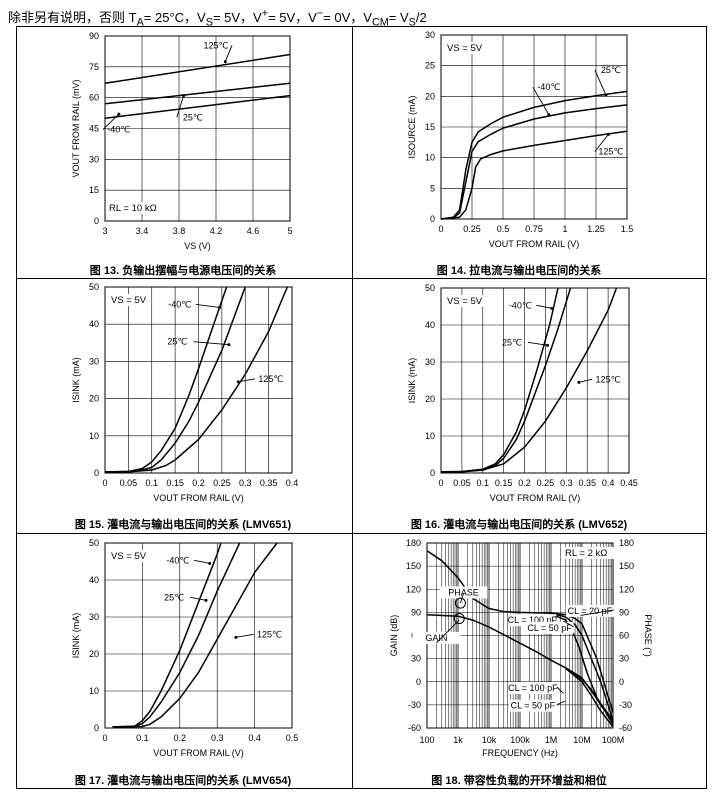  What do you see at coordinates (430, 127) in the screenshot?
I see `y-tick-label: 15` at bounding box center [430, 127].